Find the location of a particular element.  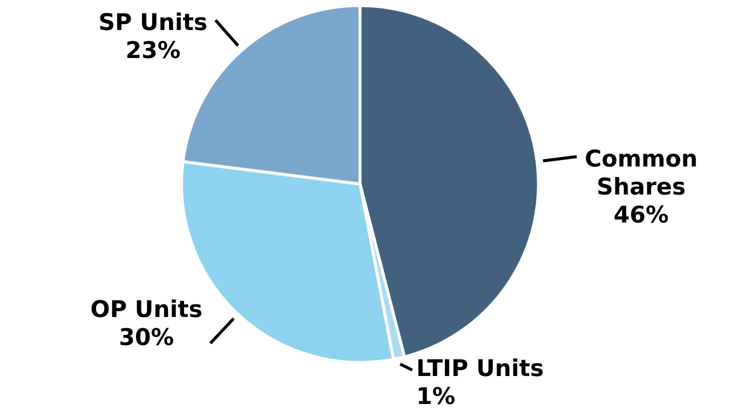

slice-label: OP Units is located at coordinates (146, 310).